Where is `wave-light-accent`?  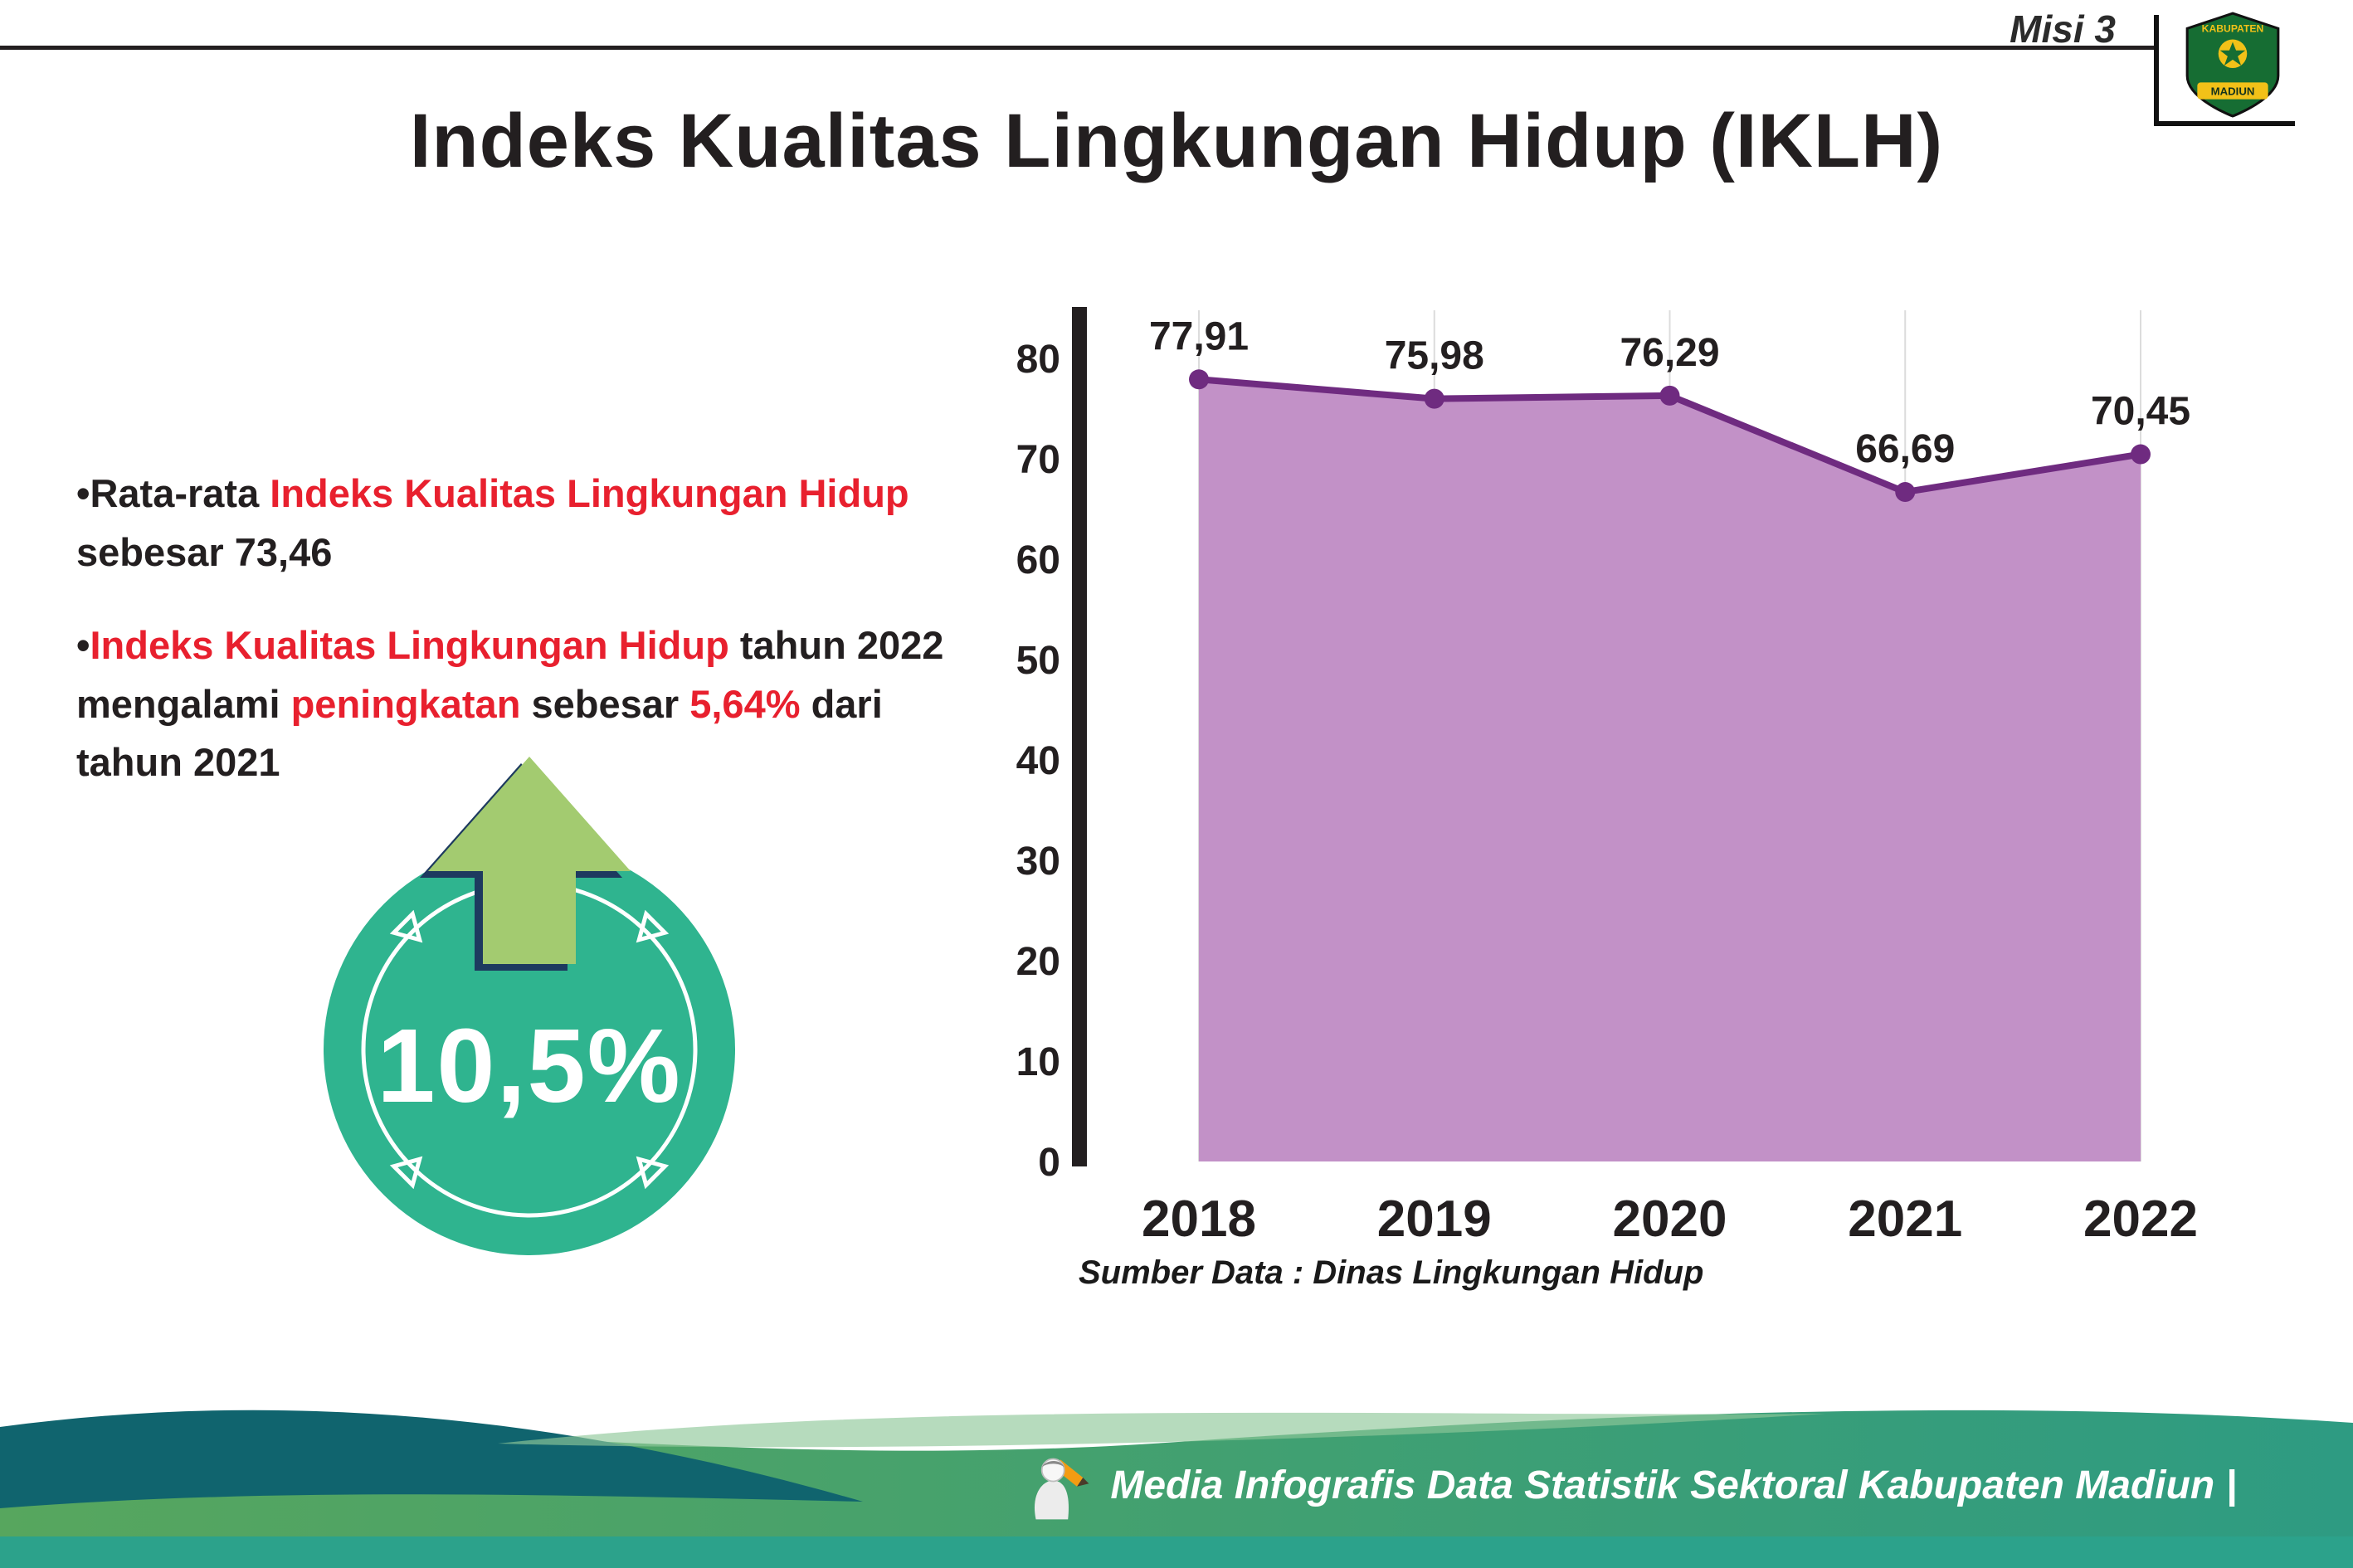
wave-light-accent is located at coordinates (1161, 1430).